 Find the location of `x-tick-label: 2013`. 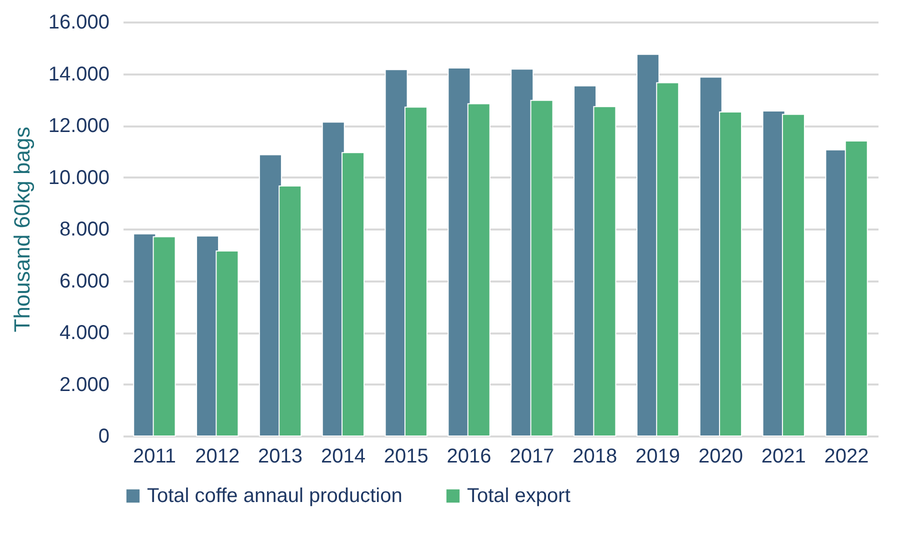

x-tick-label: 2013 is located at coordinates (280, 457).